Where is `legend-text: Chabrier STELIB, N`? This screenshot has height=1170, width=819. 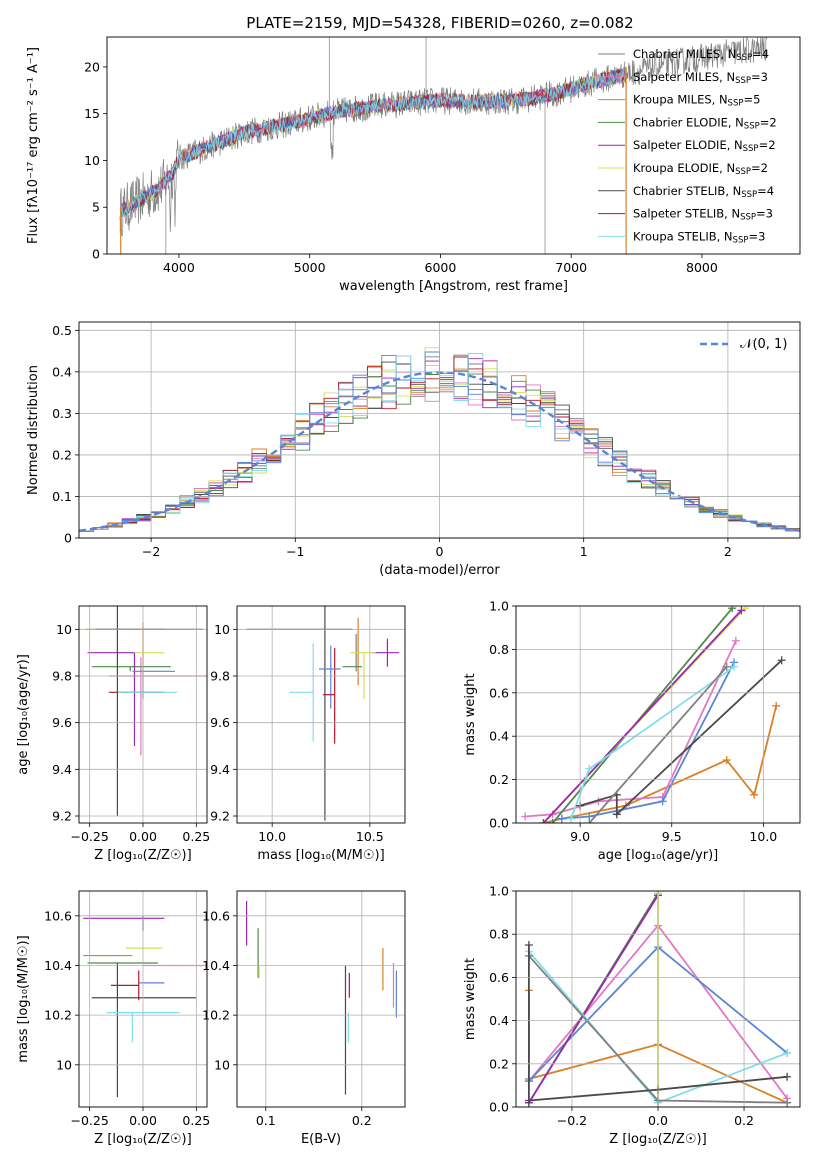 legend-text: Chabrier STELIB, N is located at coordinates (687, 191).